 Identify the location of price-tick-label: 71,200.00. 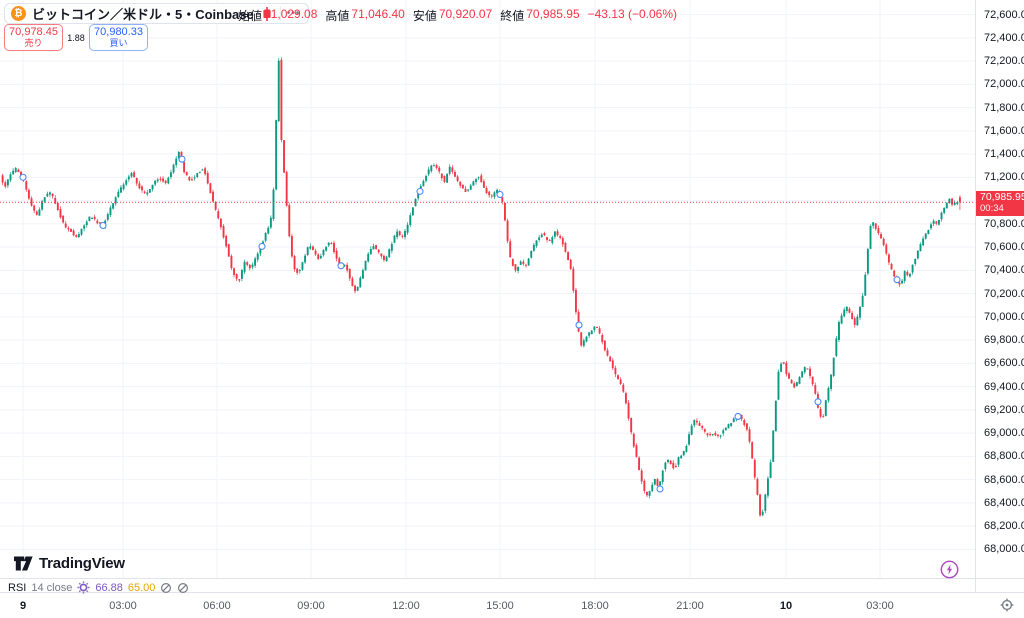
(1004, 177).